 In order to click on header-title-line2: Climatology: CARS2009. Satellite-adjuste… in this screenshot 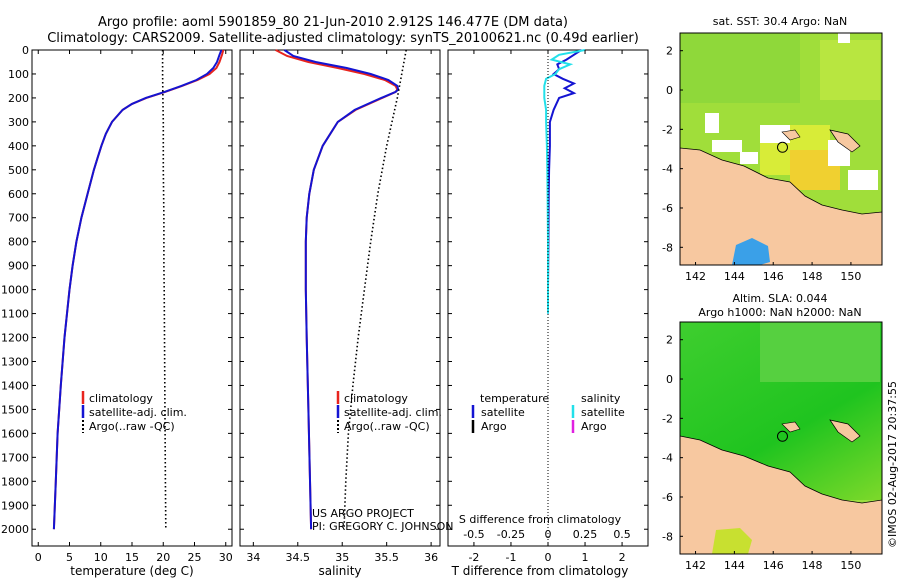, I will do `click(343, 38)`.